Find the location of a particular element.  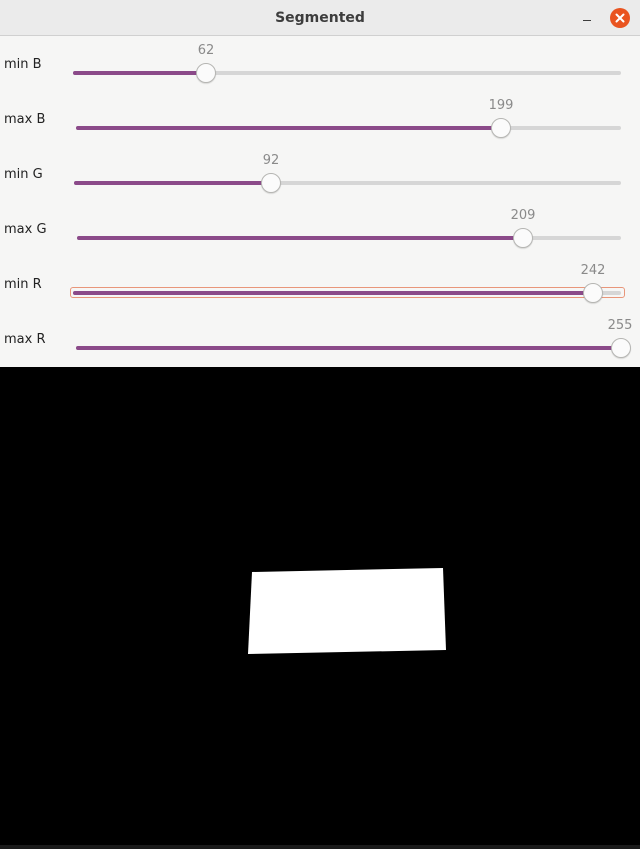

trackbar-max-g is located at coordinates (349, 238).